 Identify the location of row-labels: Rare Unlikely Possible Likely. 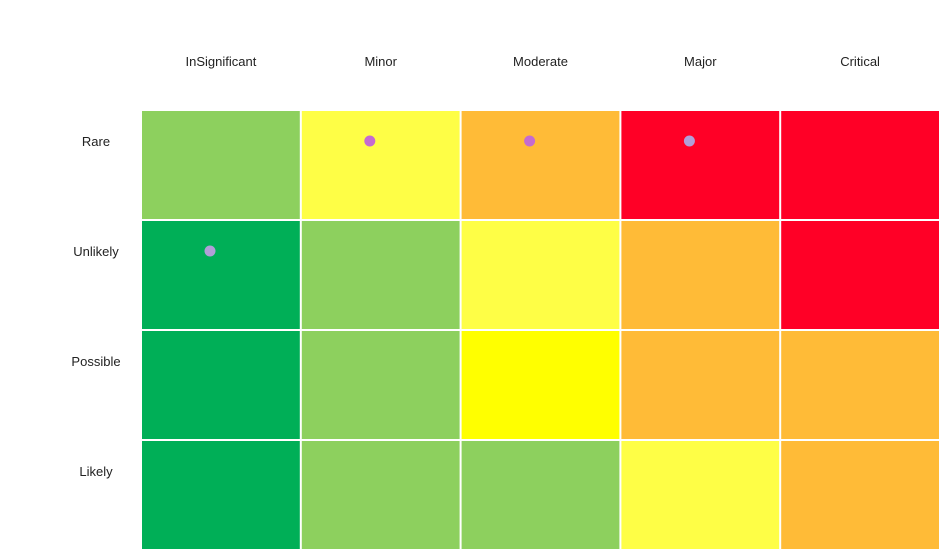
(95, 306).